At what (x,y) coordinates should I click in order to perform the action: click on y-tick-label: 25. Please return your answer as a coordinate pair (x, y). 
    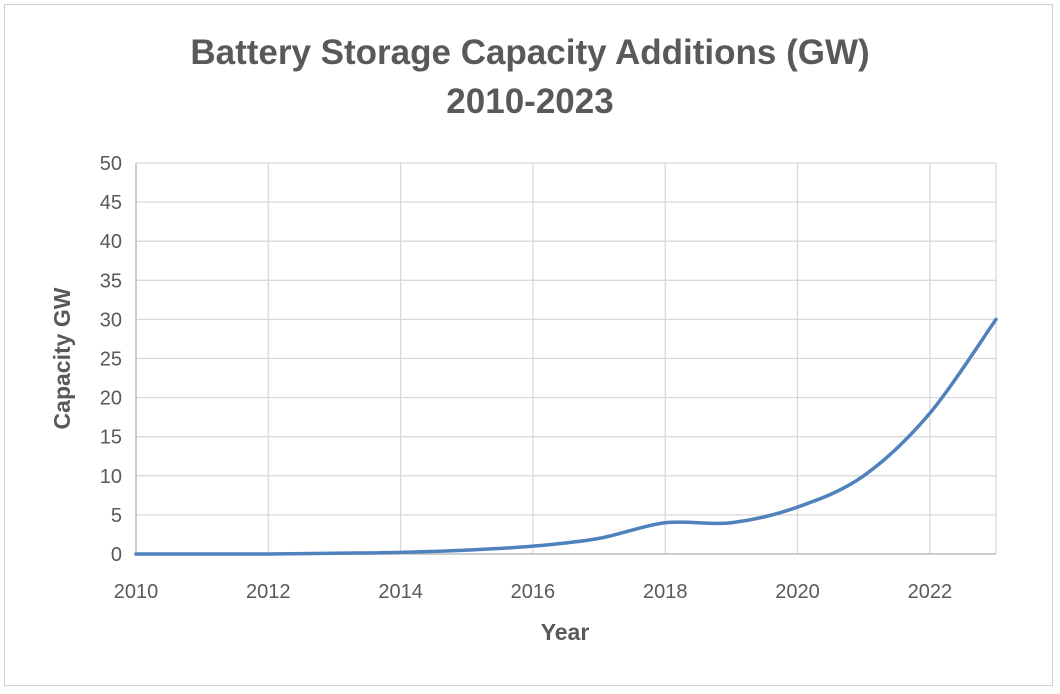
    Looking at the image, I should click on (111, 360).